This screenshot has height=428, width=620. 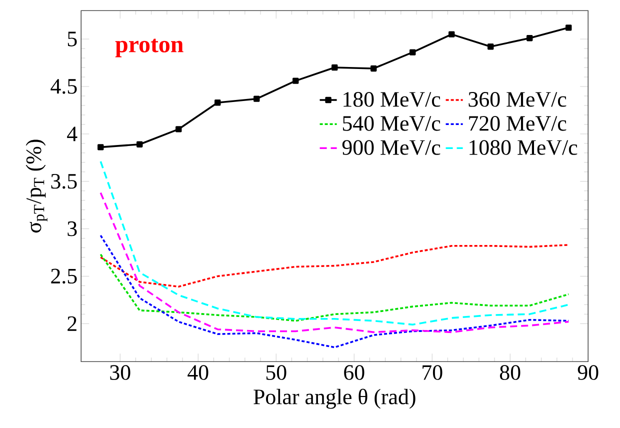 I want to click on legend-label: 540 MeV/c, so click(x=391, y=123).